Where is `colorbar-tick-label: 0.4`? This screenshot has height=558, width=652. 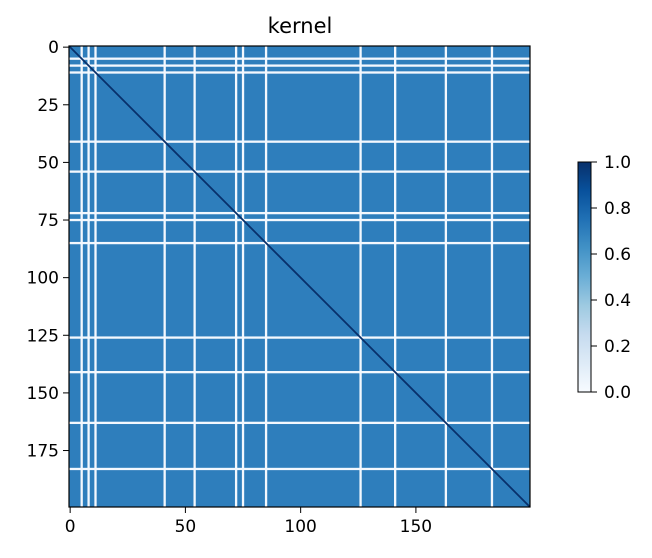
colorbar-tick-label: 0.4 is located at coordinates (617, 301).